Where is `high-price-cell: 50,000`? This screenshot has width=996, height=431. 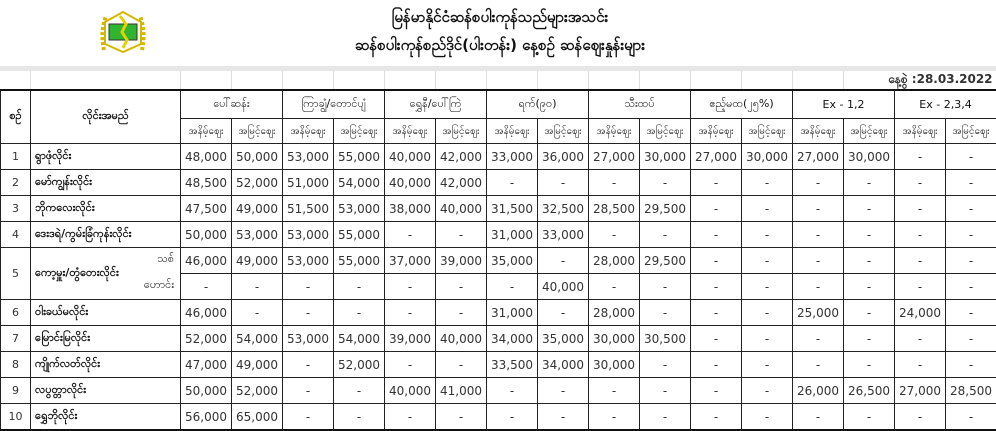 high-price-cell: 50,000 is located at coordinates (257, 156).